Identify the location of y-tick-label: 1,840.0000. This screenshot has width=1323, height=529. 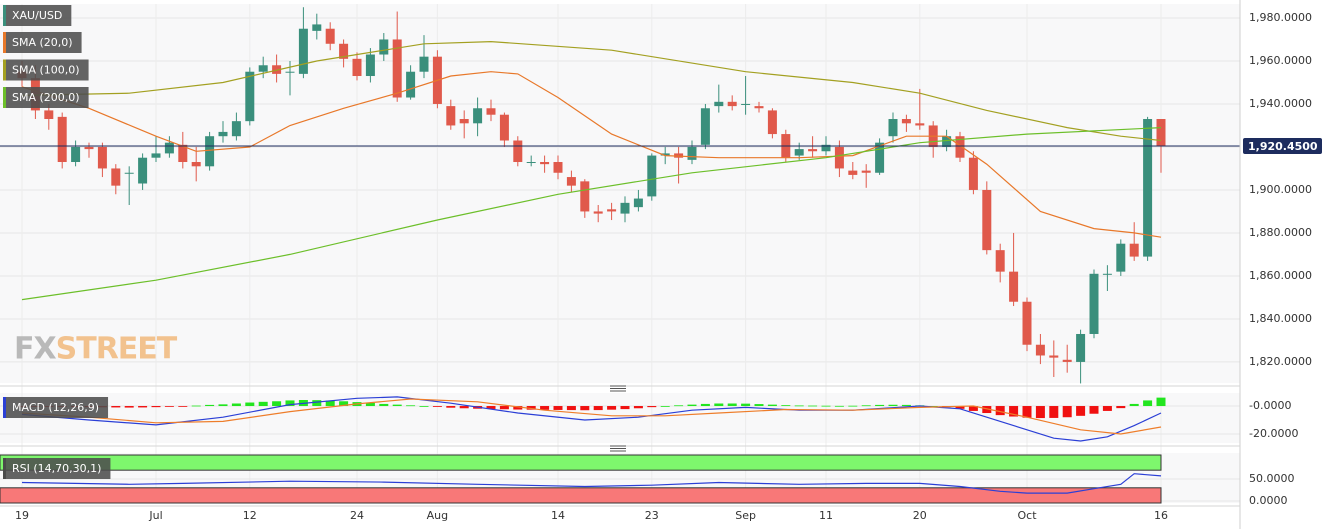
(1280, 318).